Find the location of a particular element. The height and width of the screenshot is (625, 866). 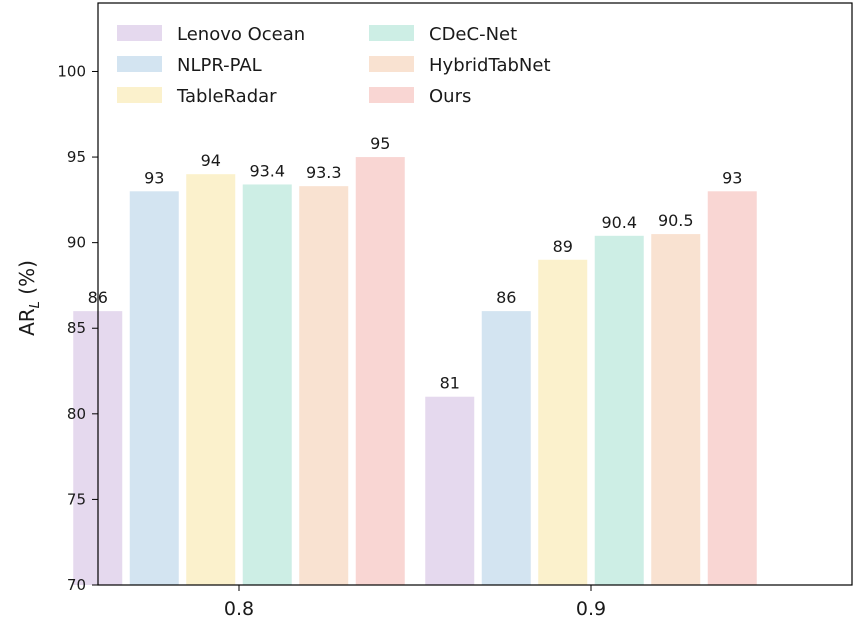

y-axis-label: ARL (%) is located at coordinates (29, 298).